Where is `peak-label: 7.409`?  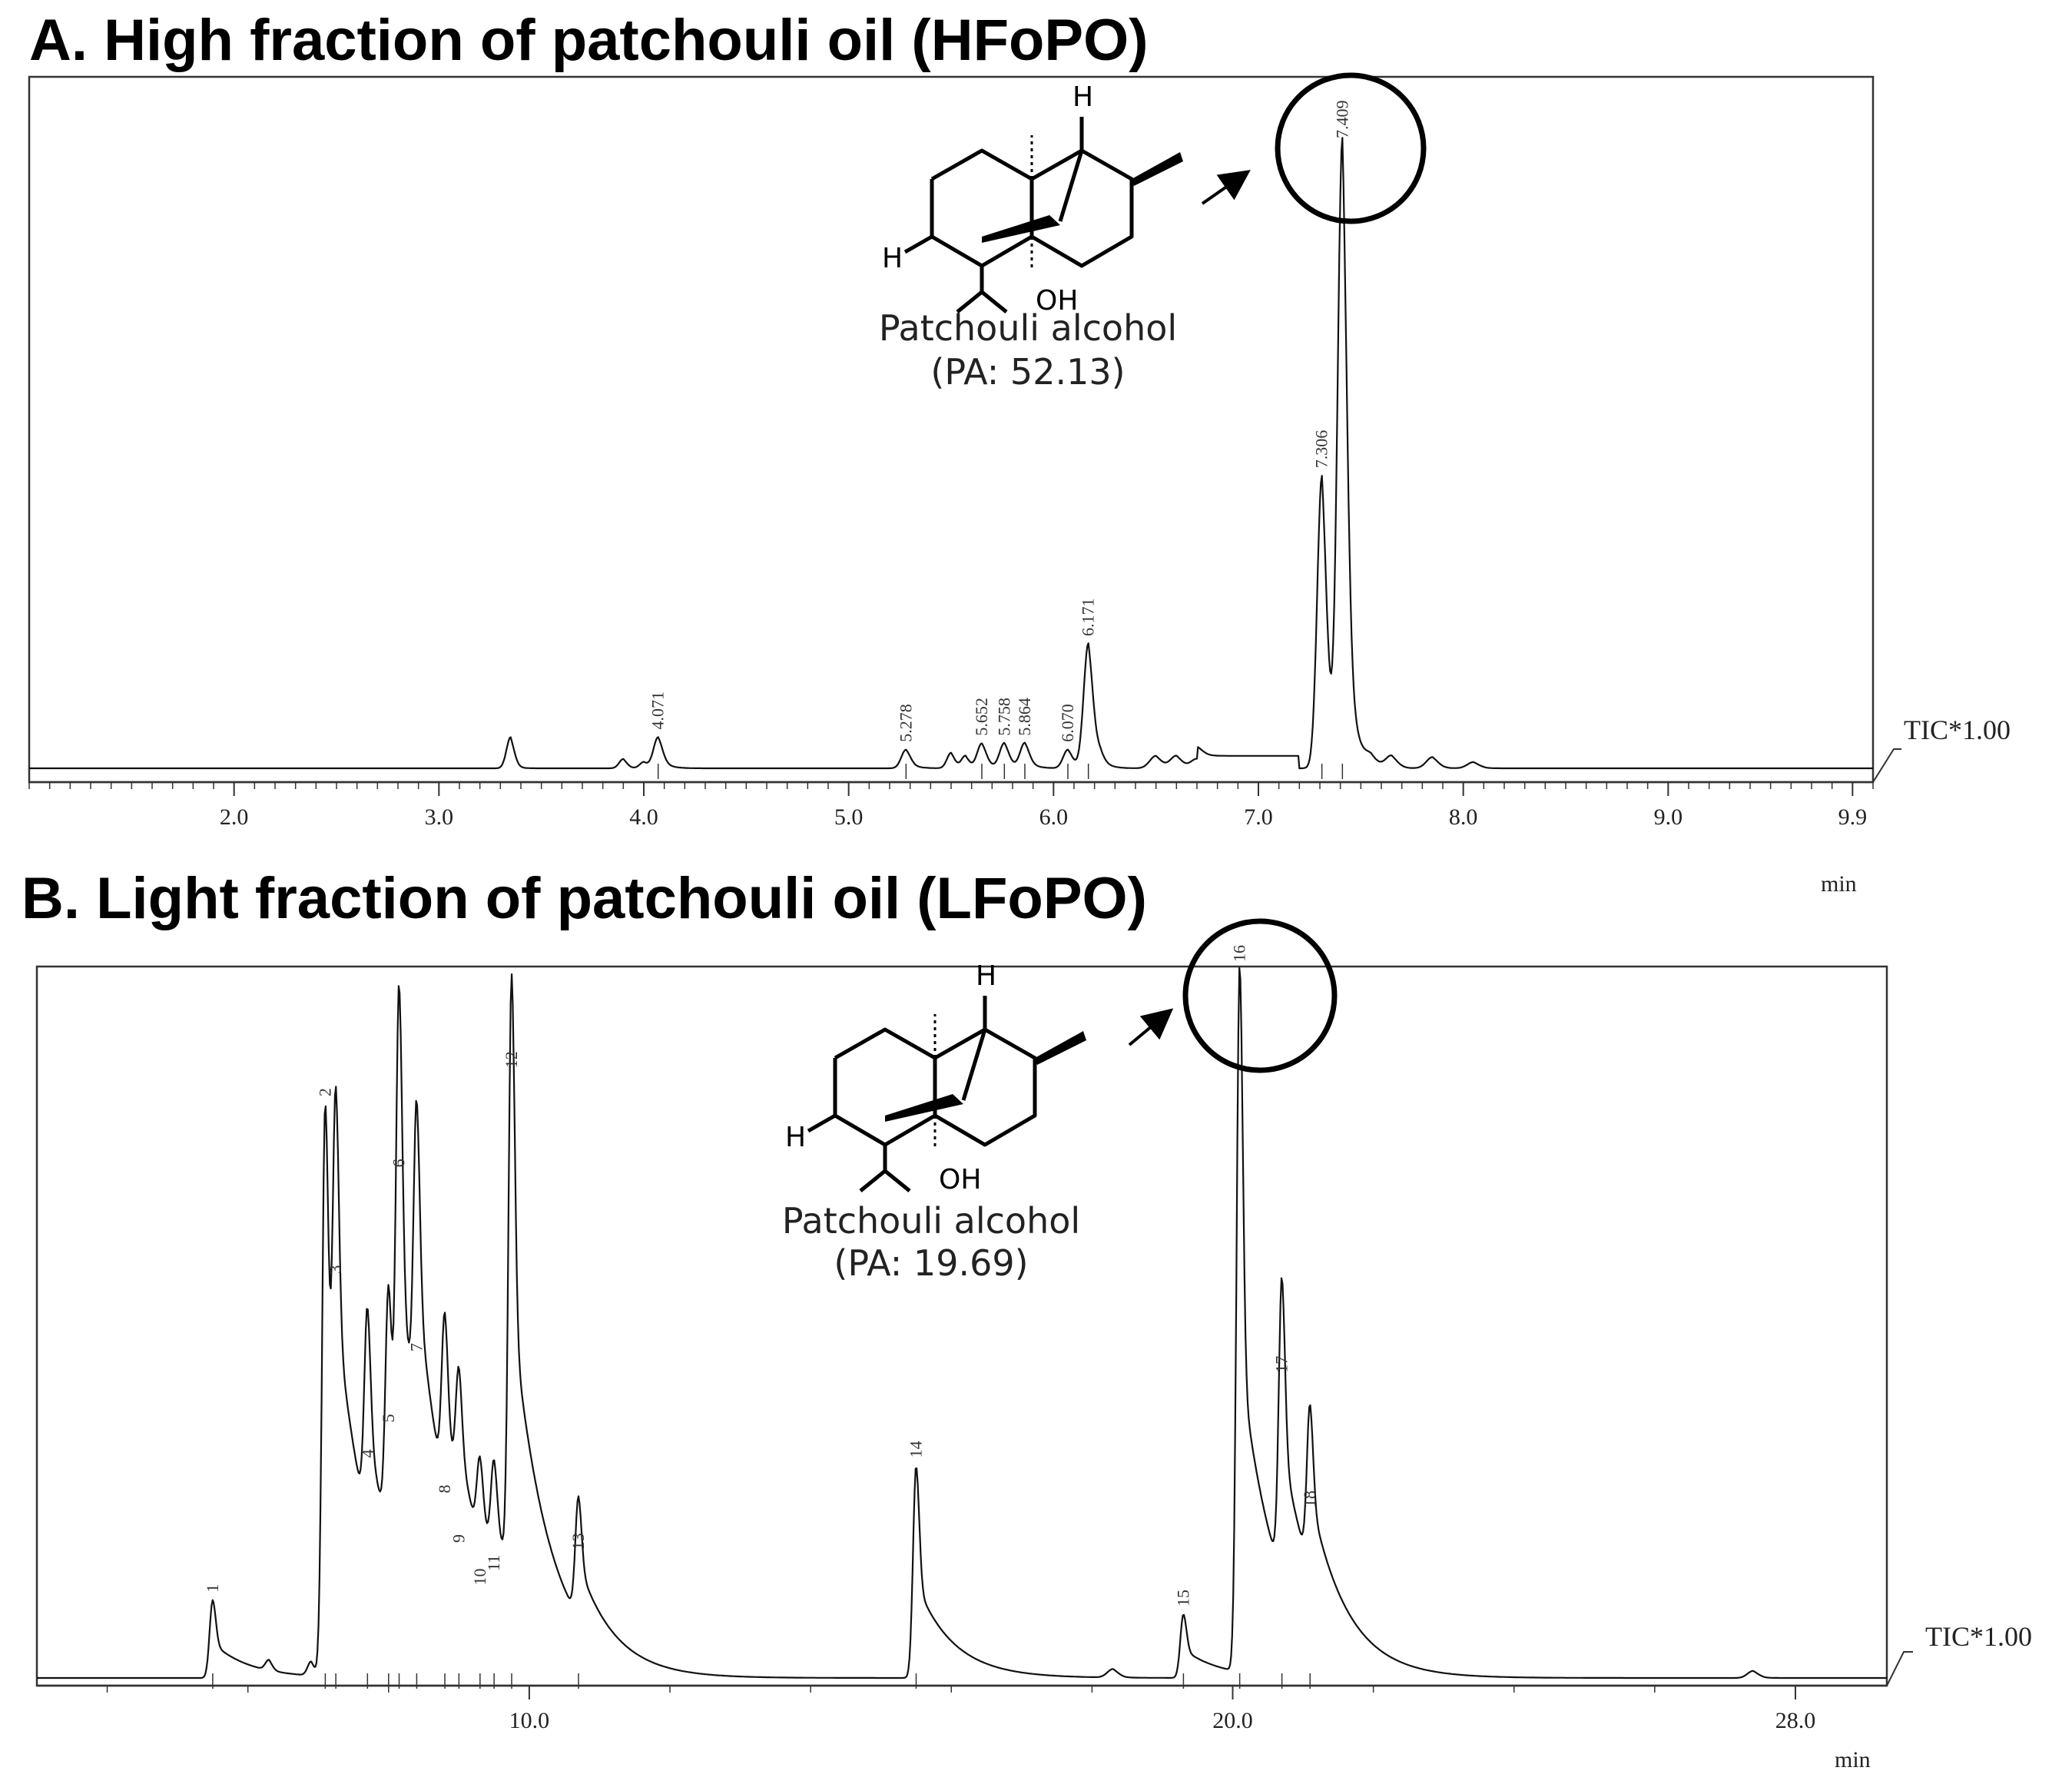 peak-label: 7.409 is located at coordinates (1341, 120).